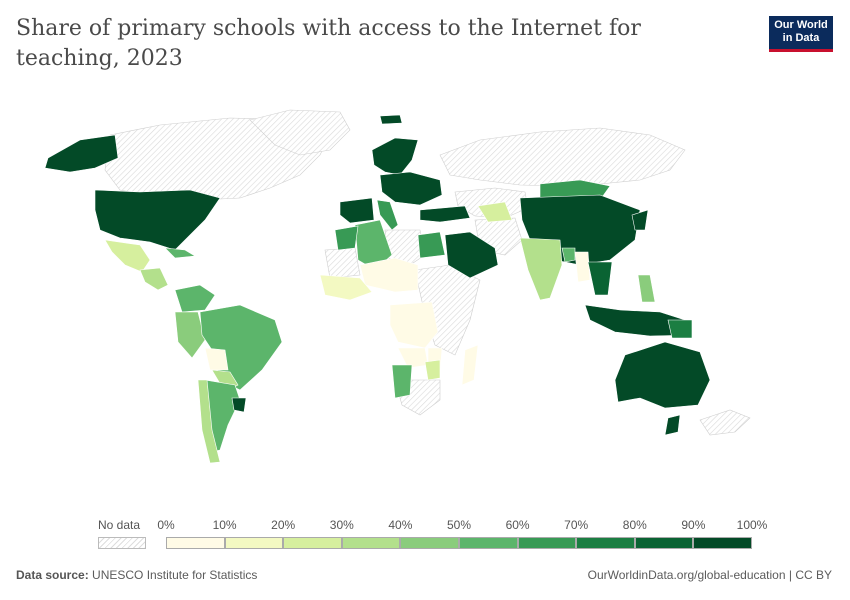 Image resolution: width=850 pixels, height=600 pixels. I want to click on legend-tick-label: 100%, so click(752, 525).